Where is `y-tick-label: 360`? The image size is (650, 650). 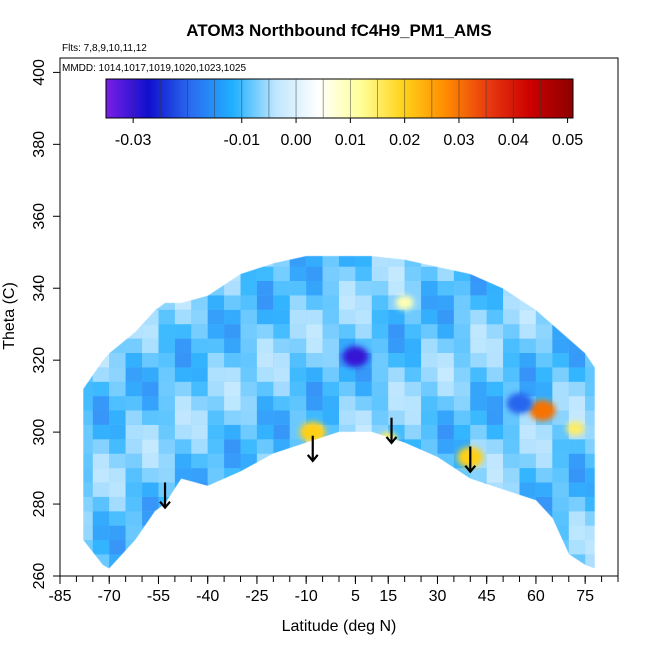 y-tick-label: 360 is located at coordinates (39, 216).